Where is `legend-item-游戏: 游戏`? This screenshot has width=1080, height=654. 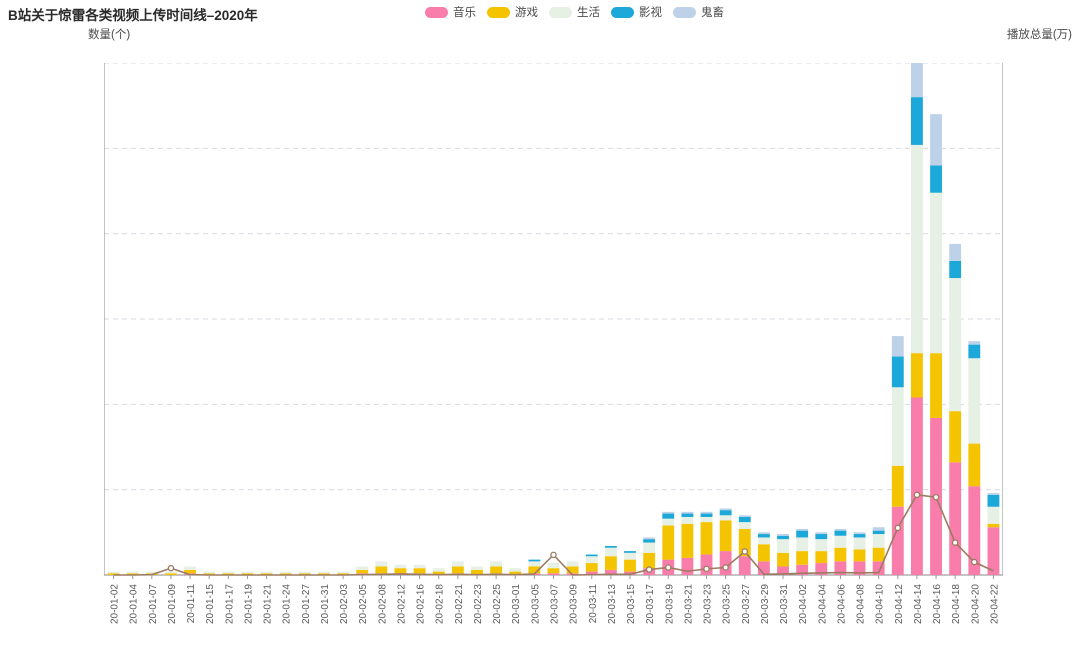 legend-item-游戏: 游戏 is located at coordinates (512, 12).